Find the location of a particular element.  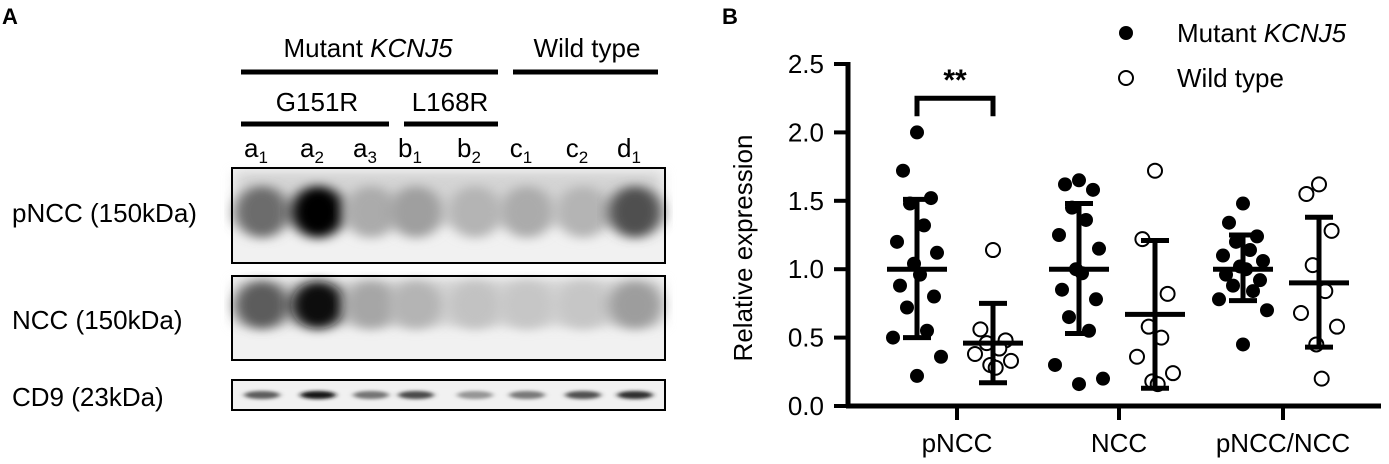

y-tick-label: 0.0 is located at coordinates (806, 406).